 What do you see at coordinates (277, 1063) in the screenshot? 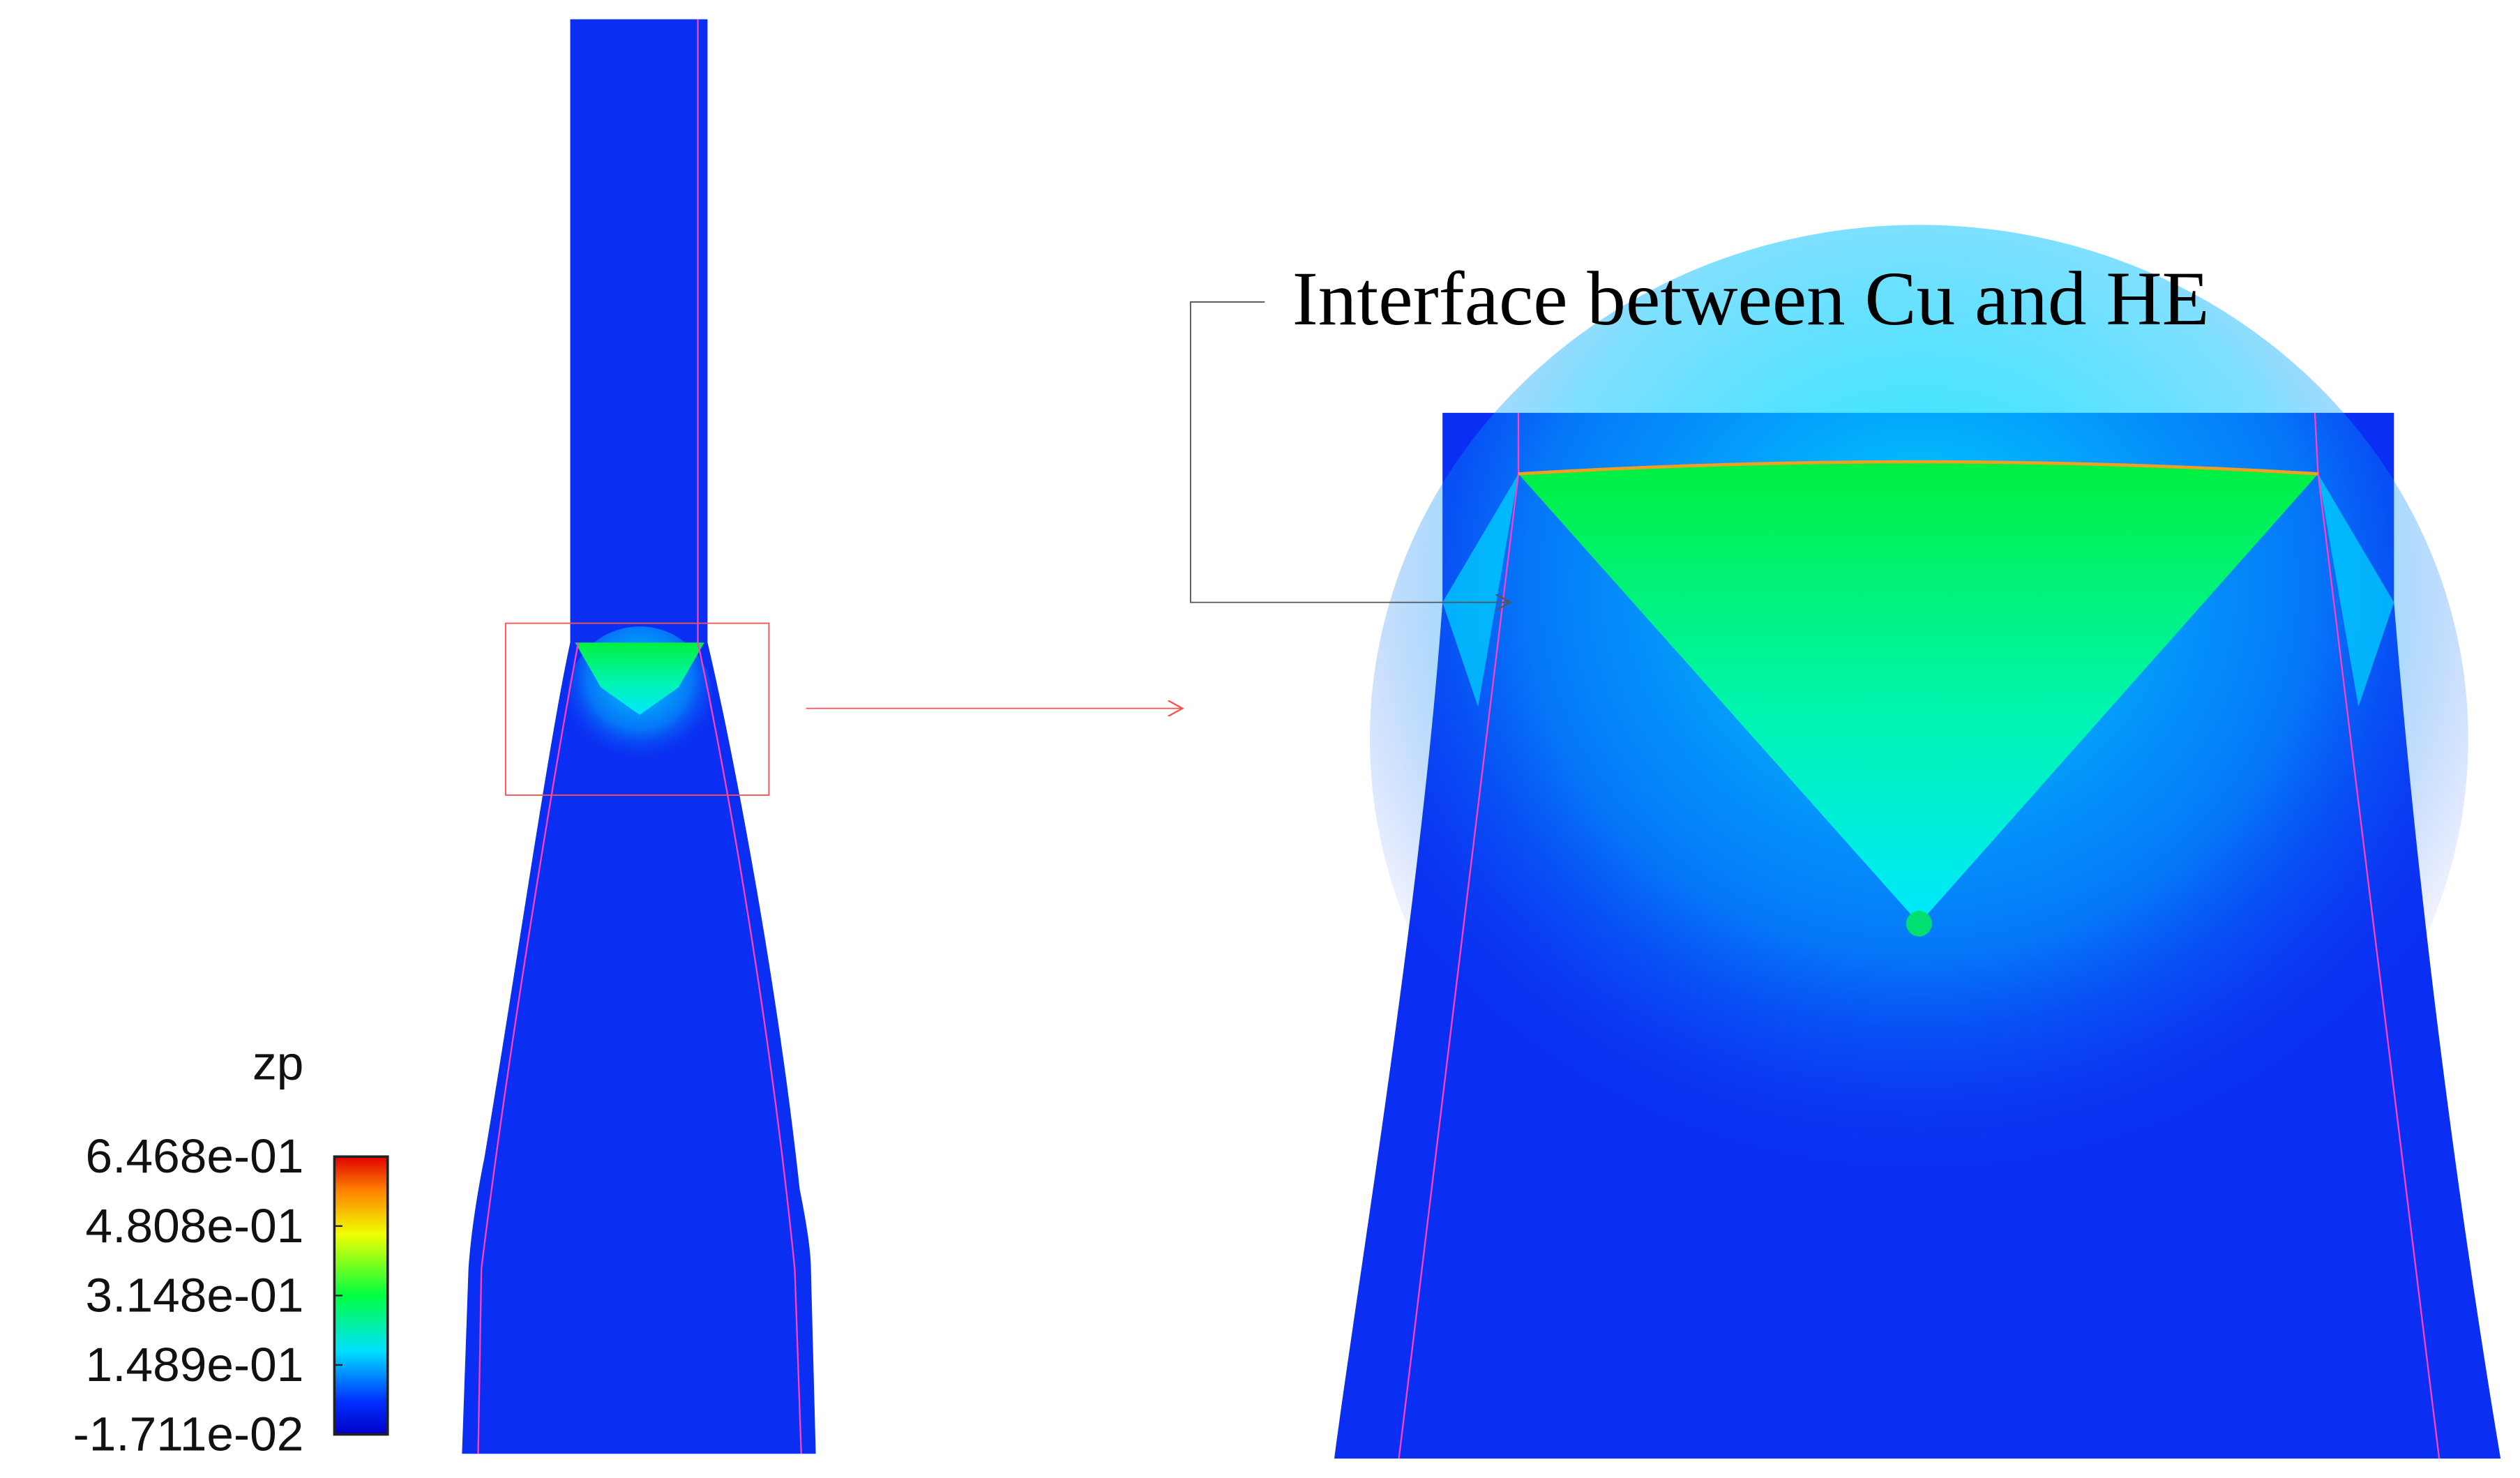
I see `colorbar-title: zp` at bounding box center [277, 1063].